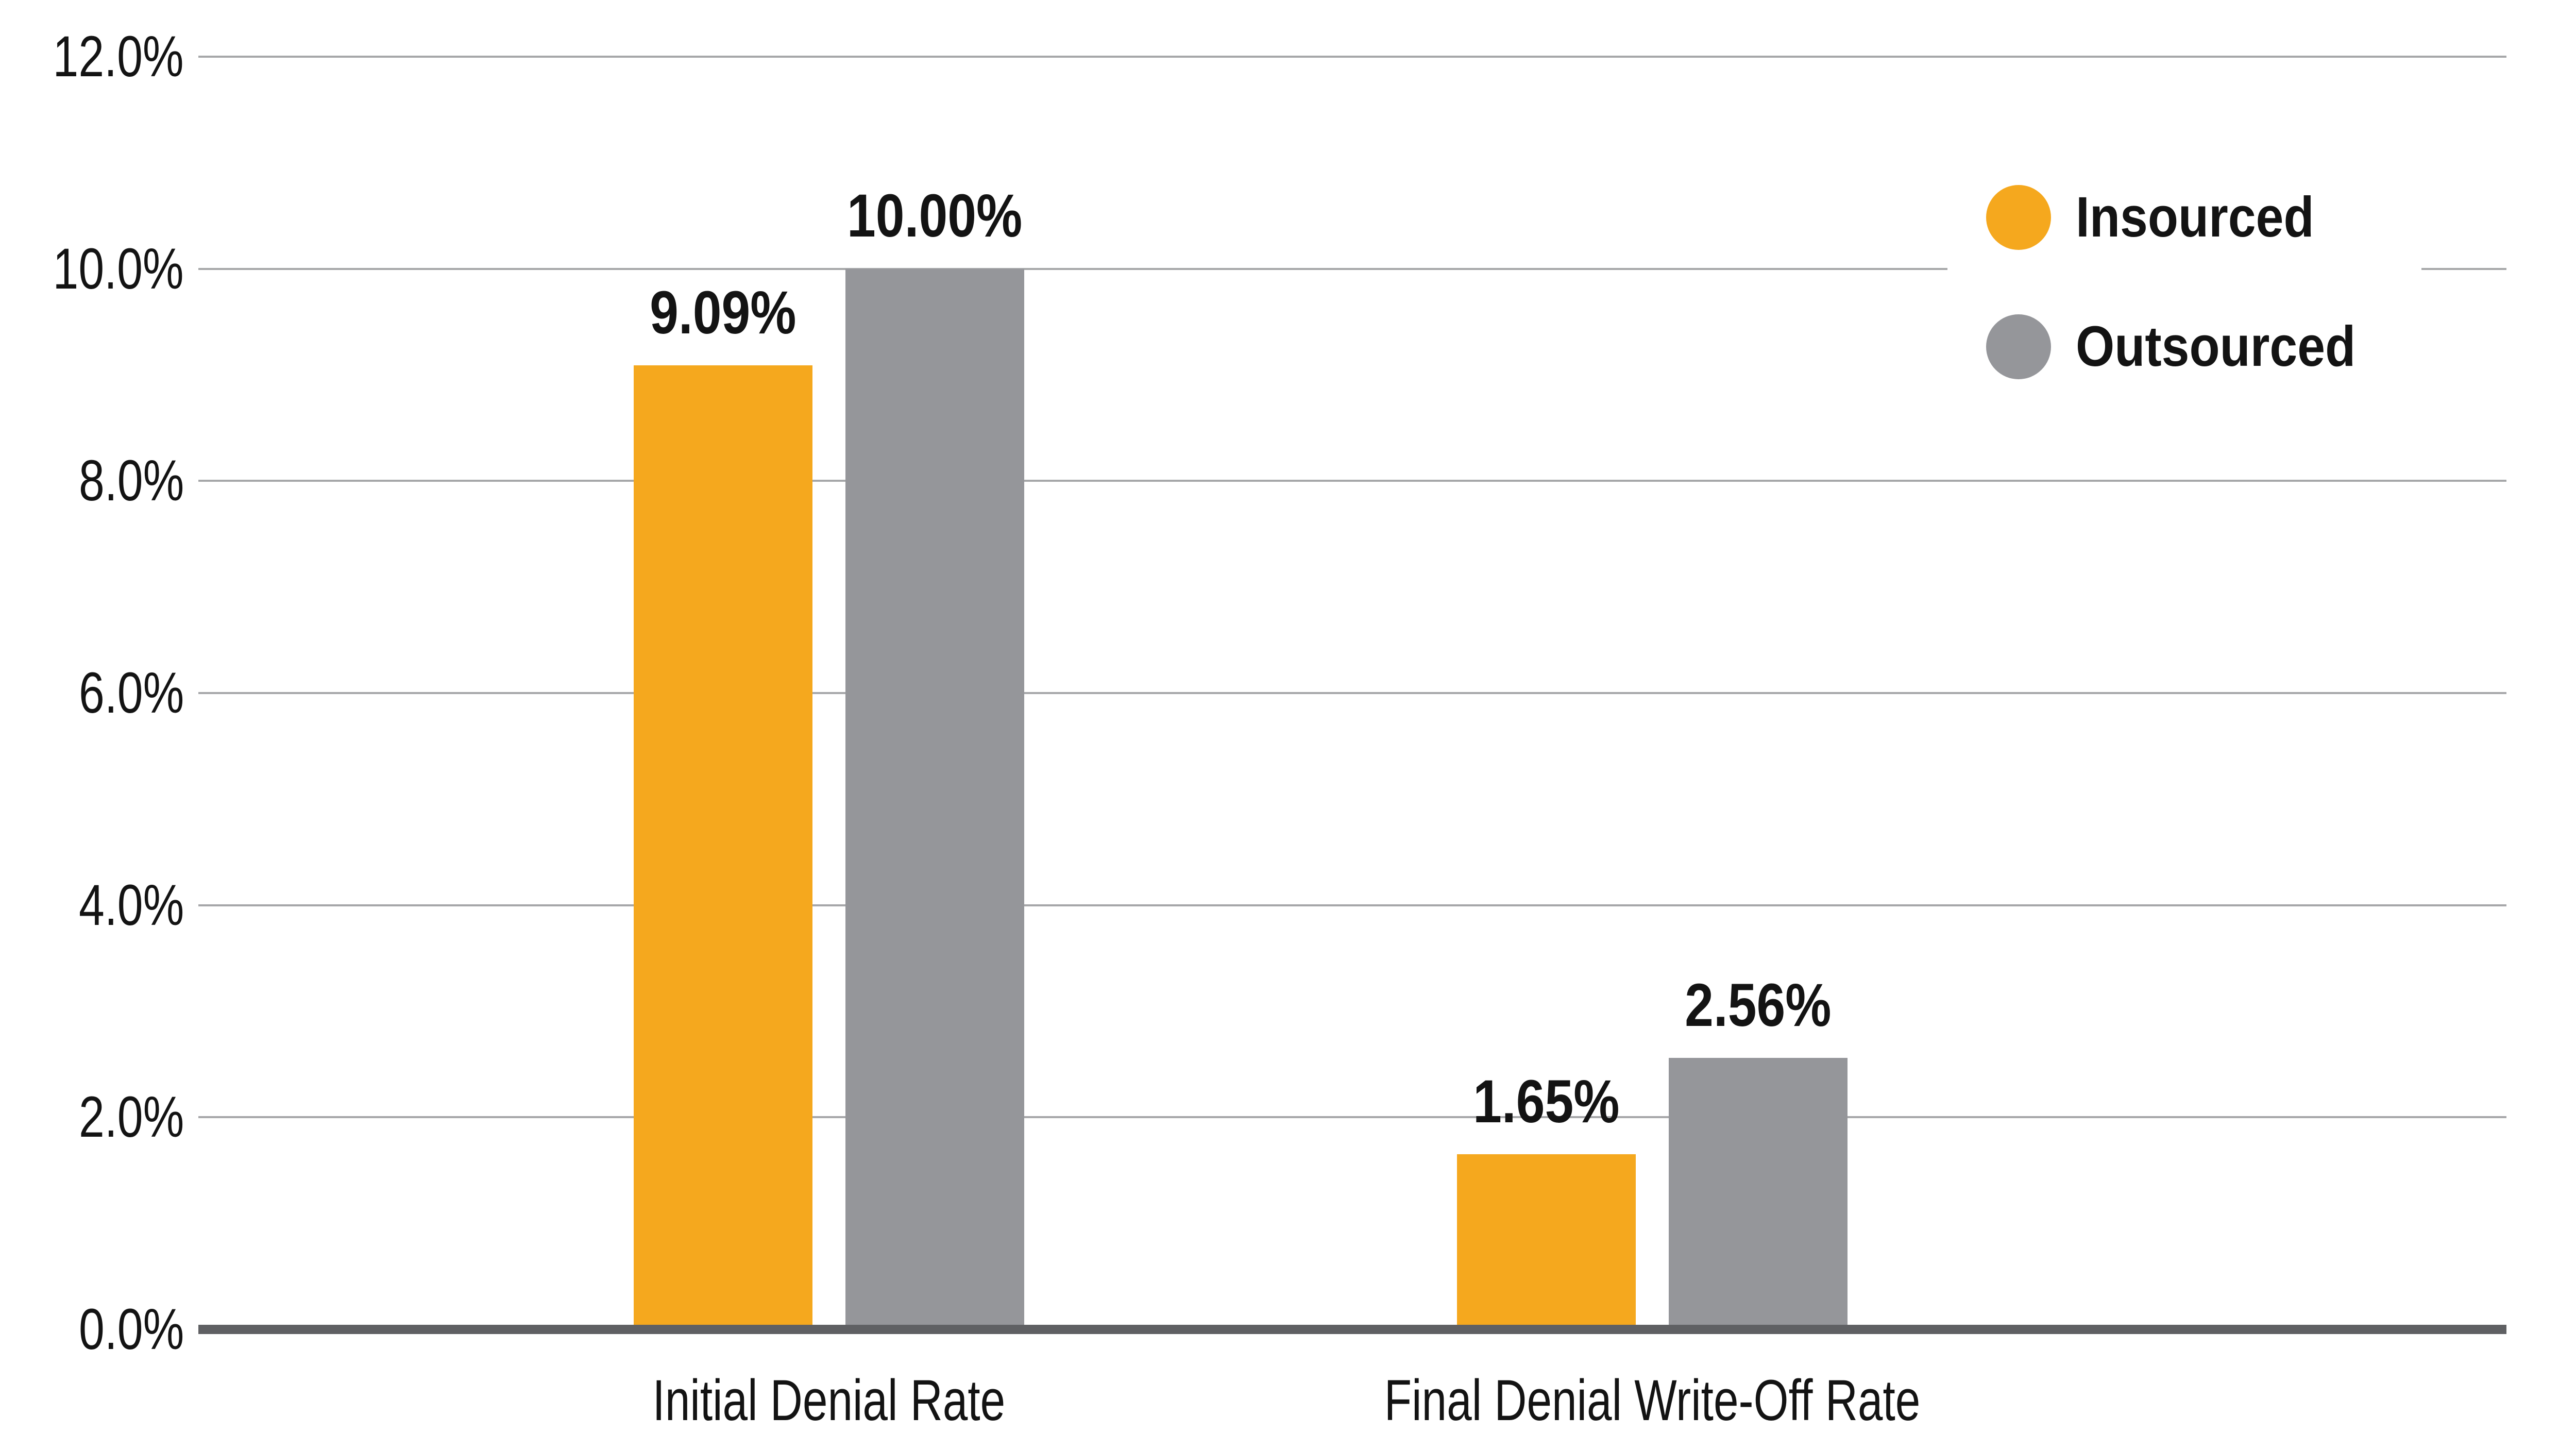 The image size is (2576, 1450). Describe the element at coordinates (131, 904) in the screenshot. I see `y-axis-tick-label: 4.0%` at that location.